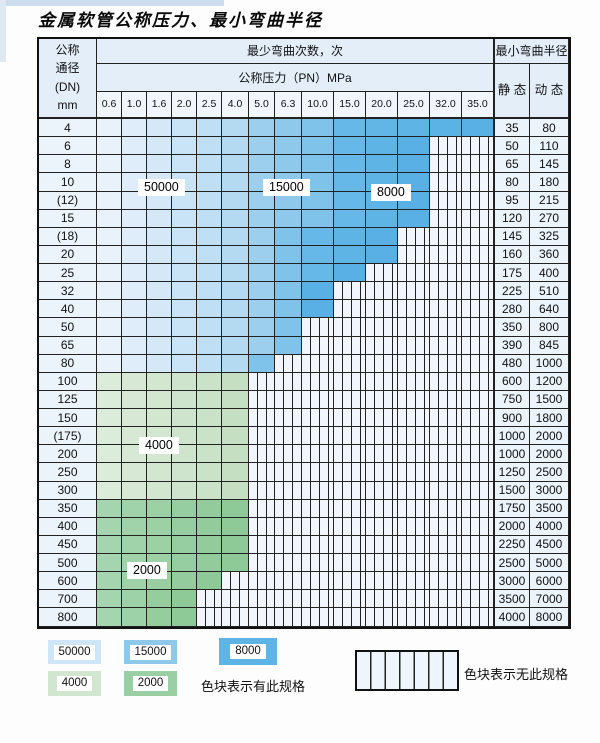 Image resolution: width=600 pixels, height=743 pixels. What do you see at coordinates (549, 472) in the screenshot?
I see `dynamic-cell: 2500` at bounding box center [549, 472].